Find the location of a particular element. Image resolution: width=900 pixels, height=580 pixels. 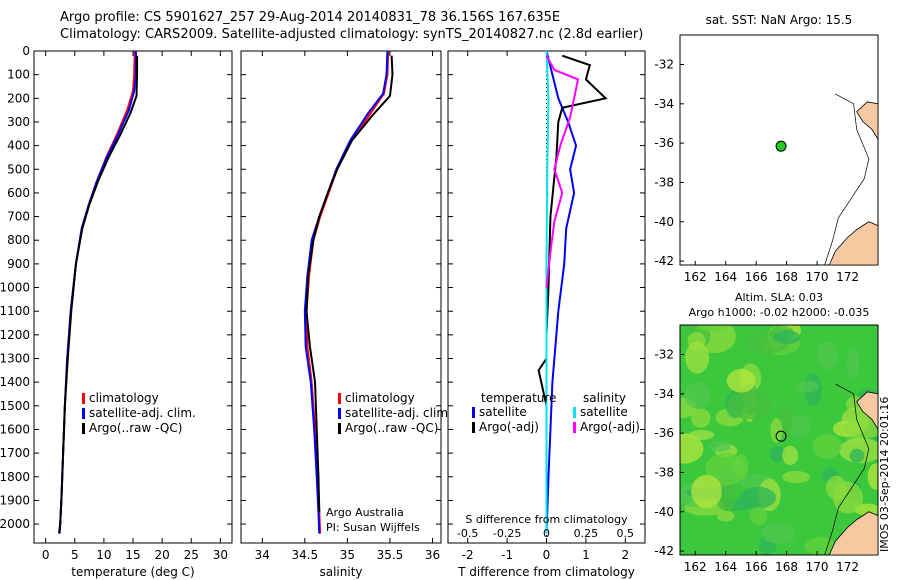

diff-xtick-label: 0 is located at coordinates (547, 555).